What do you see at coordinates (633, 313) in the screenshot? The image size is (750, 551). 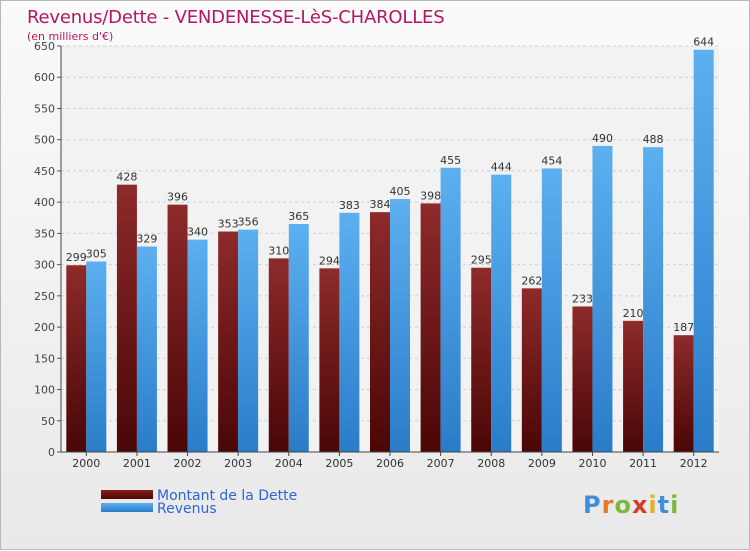 I see `data-label-dette: 210` at bounding box center [633, 313].